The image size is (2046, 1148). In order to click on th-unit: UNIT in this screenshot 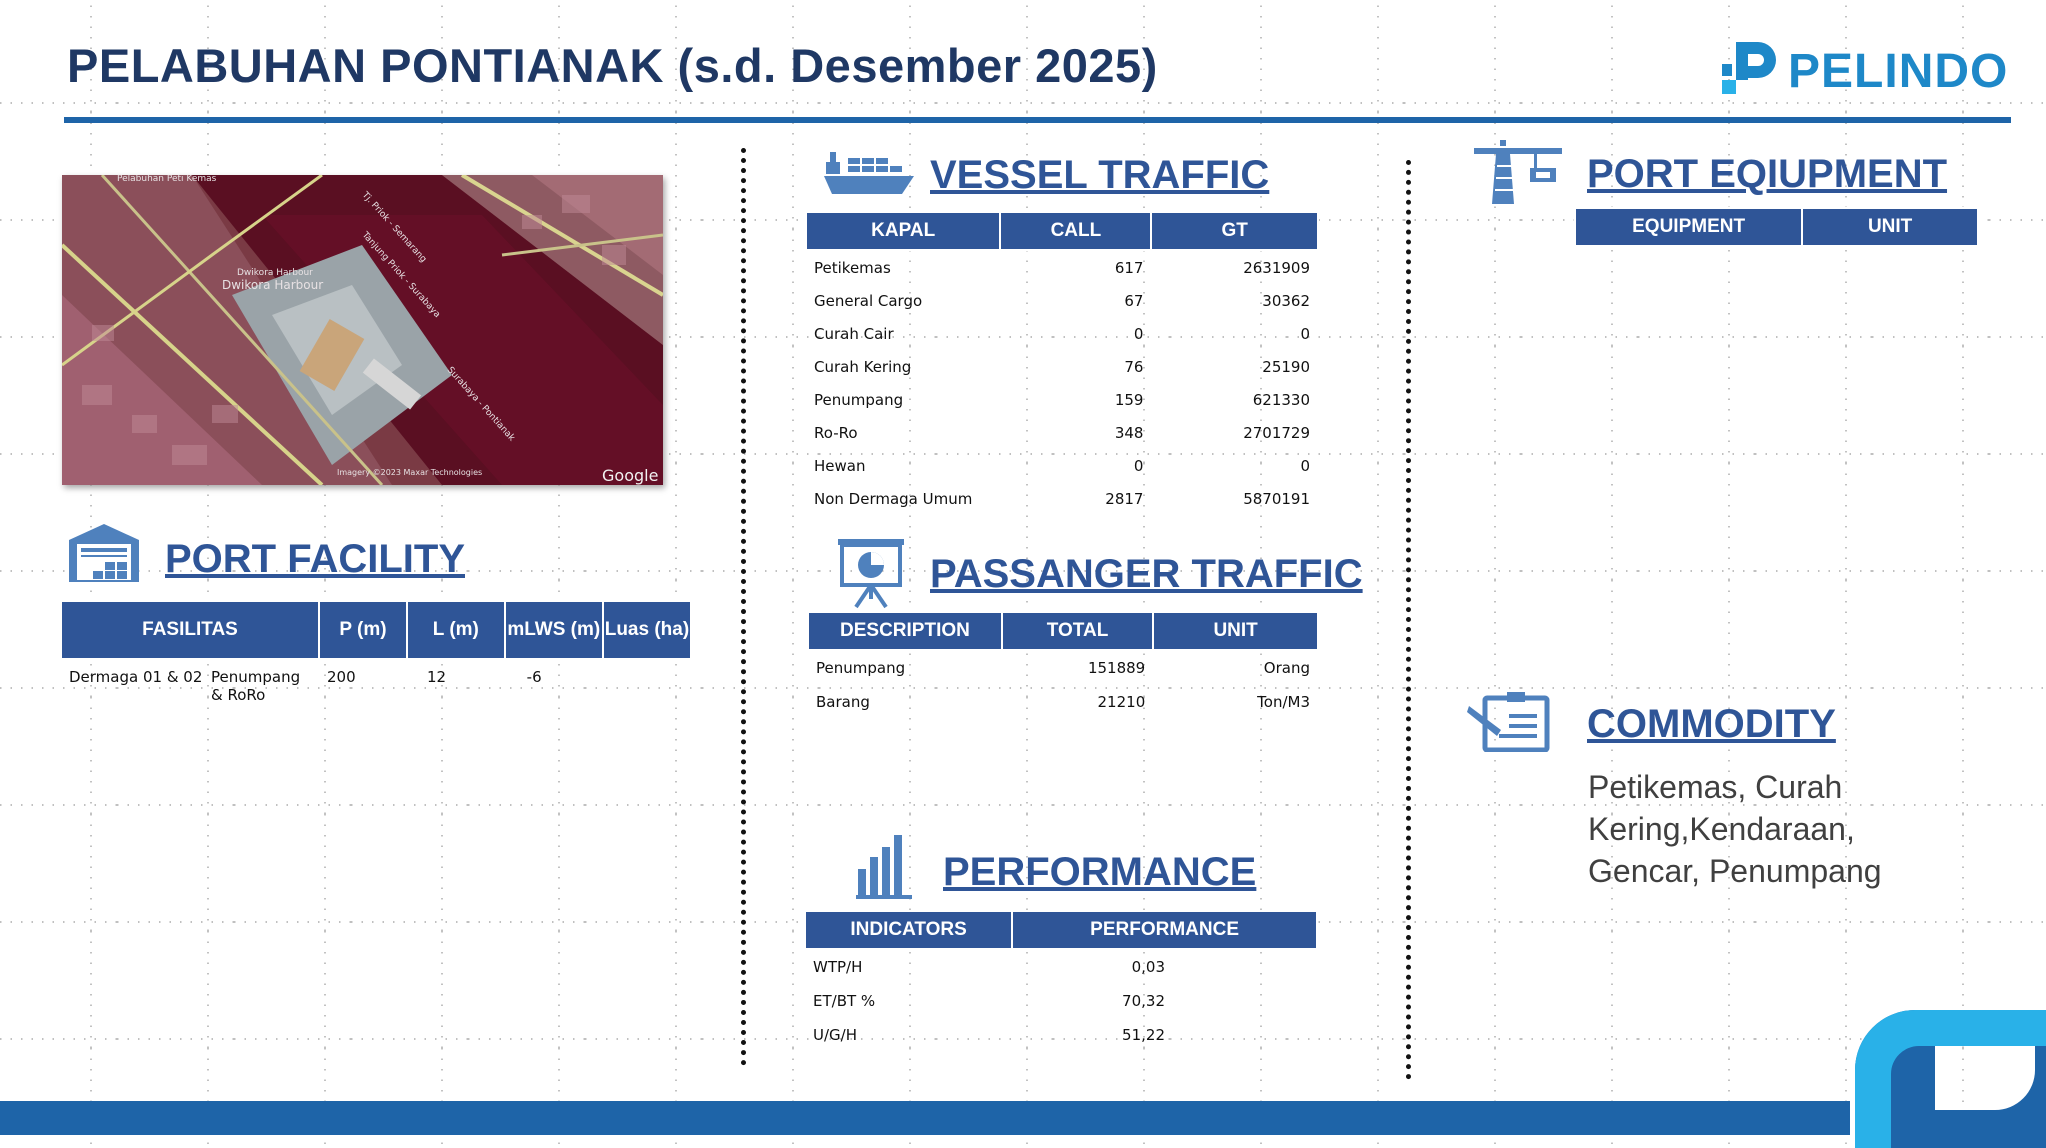, I will do `click(1235, 631)`.